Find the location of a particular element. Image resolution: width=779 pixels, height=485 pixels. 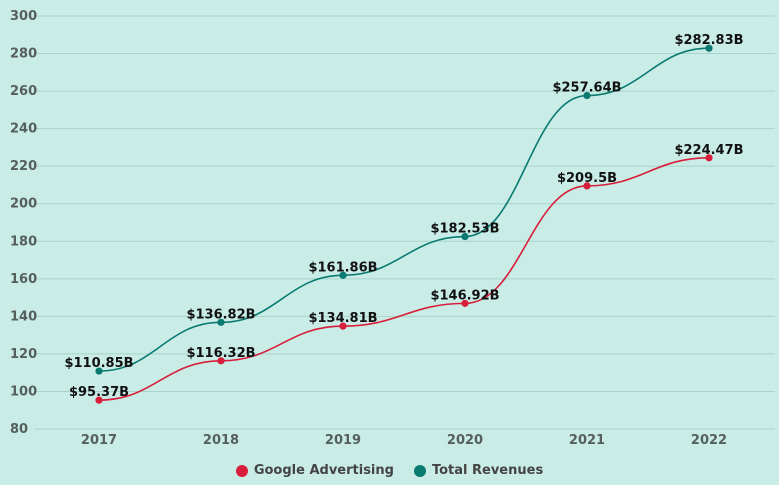

y-tick-label-180: 180 is located at coordinates (23, 241).